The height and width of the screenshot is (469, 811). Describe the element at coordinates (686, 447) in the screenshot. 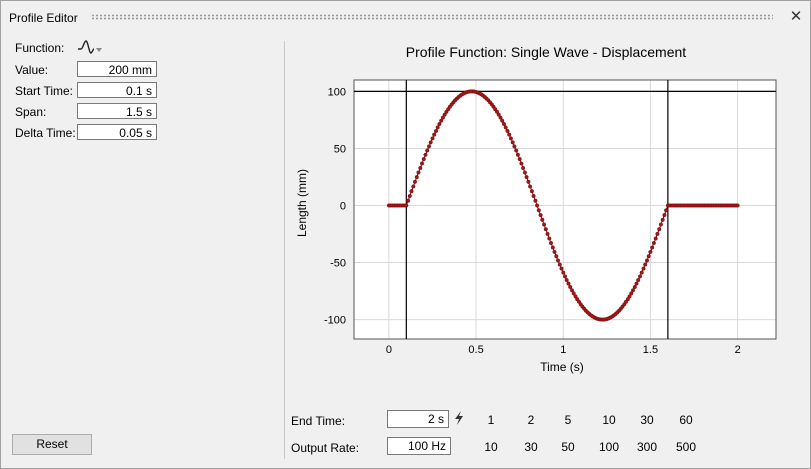

I see `output-rate-option: 500` at that location.